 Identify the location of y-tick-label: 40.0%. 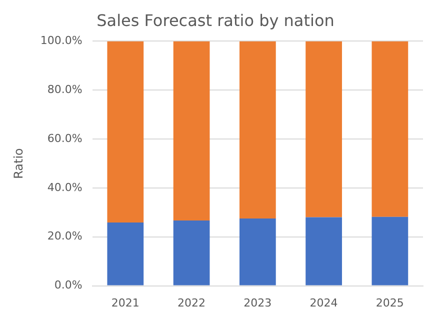
(64, 187).